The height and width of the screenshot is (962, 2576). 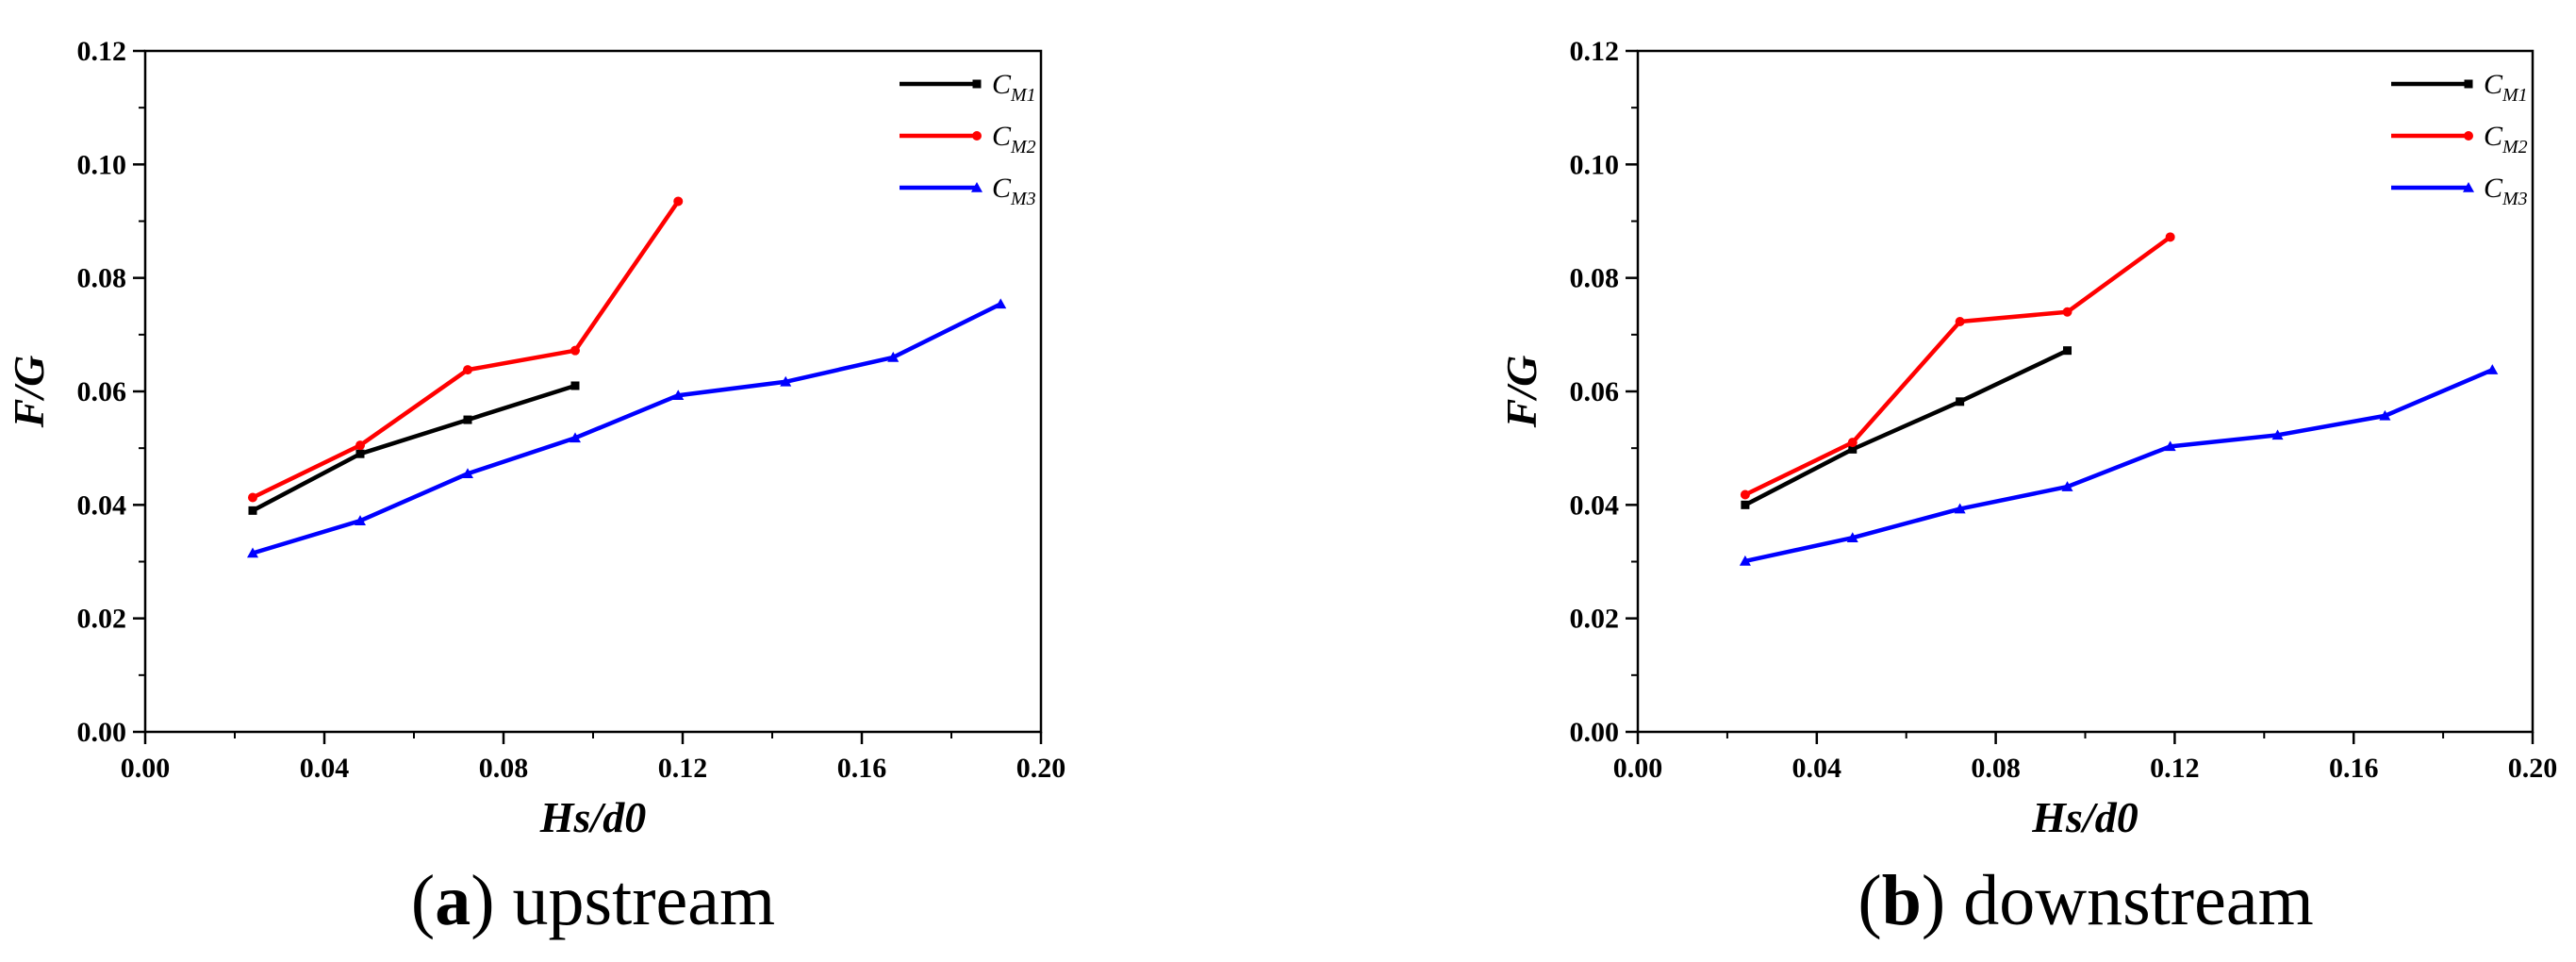 I want to click on series-line-CM1, so click(x=413, y=448).